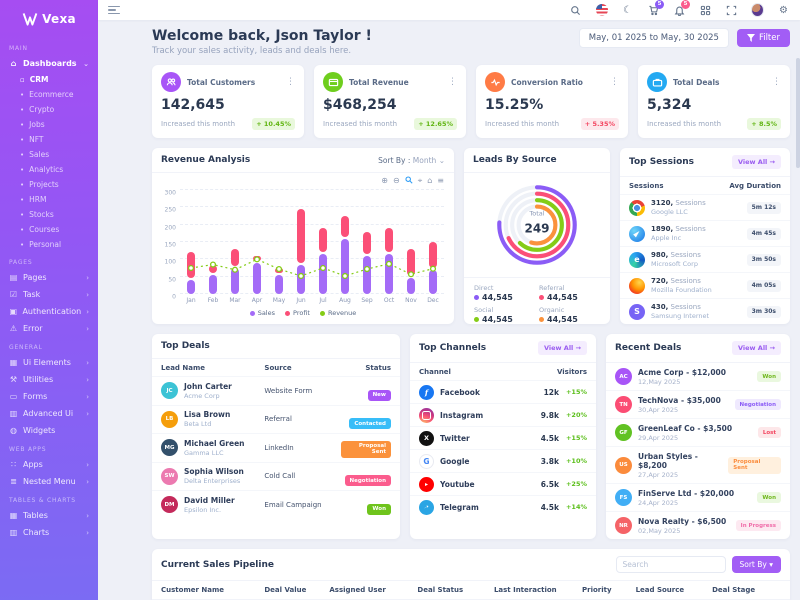  I want to click on table-row: JC John Carter Acme Corp Website Form New, so click(276, 391).